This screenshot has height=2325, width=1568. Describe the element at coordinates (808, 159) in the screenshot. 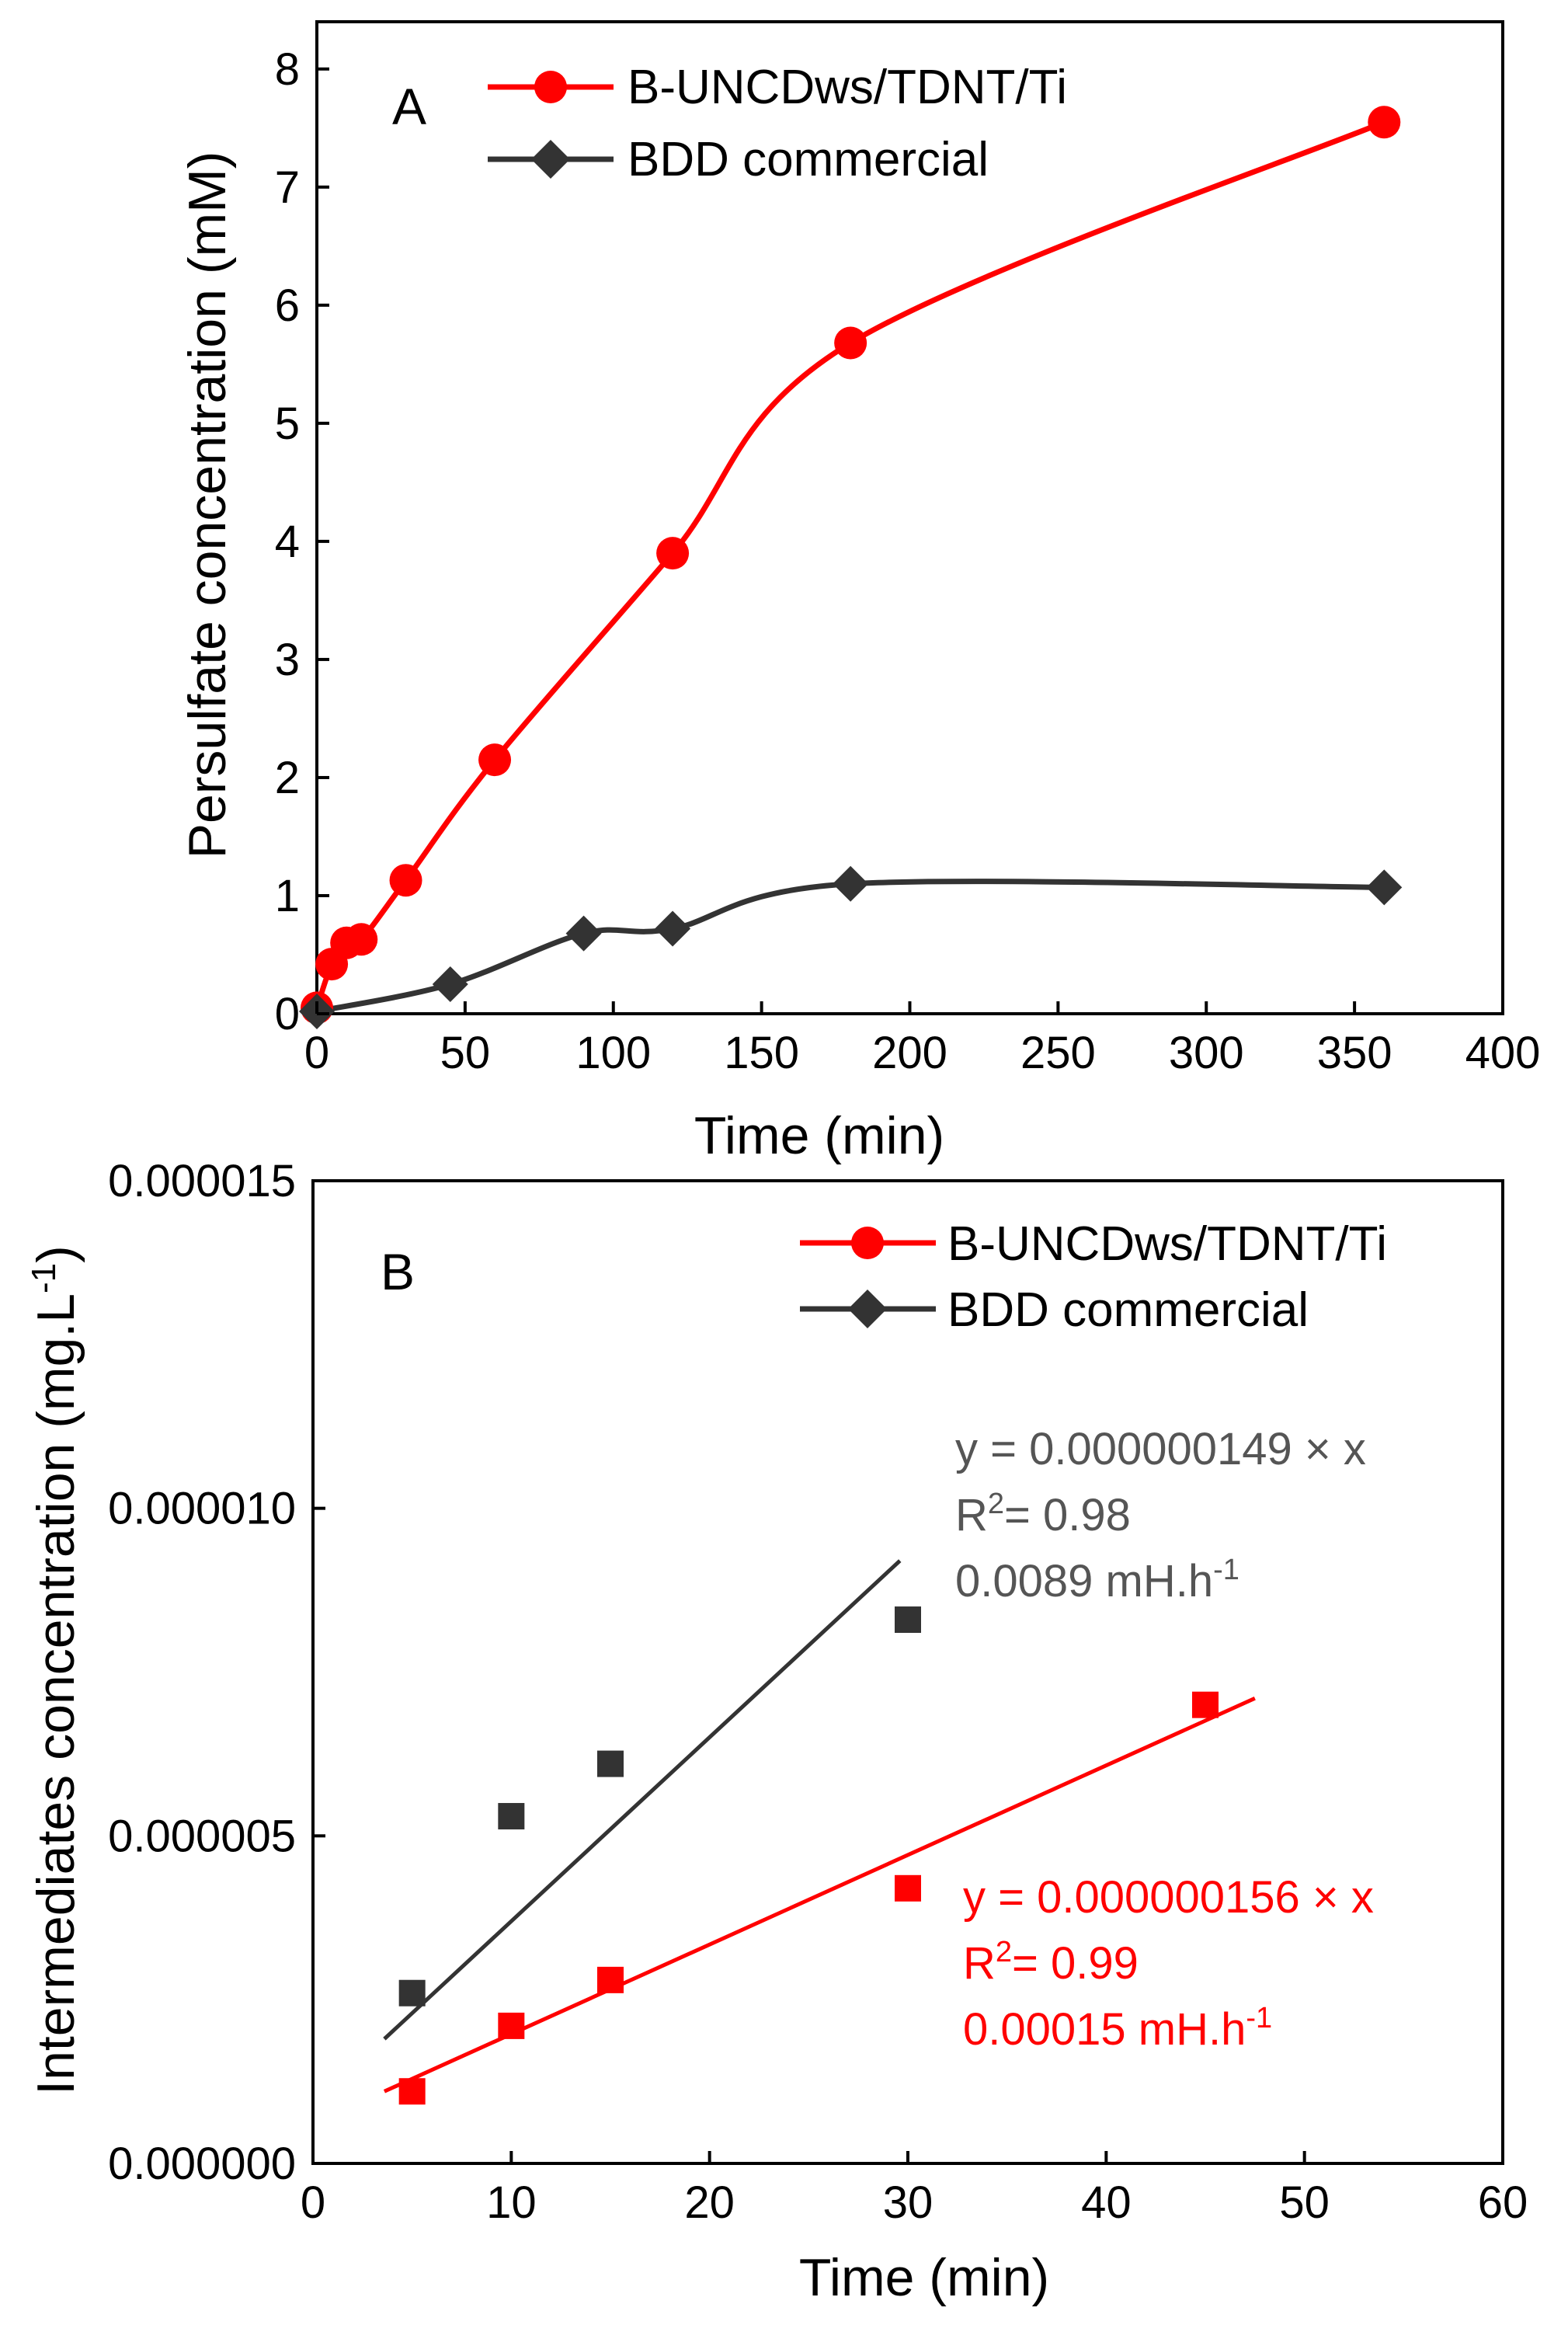

I see `legend-label-bdd: BDD commercial` at that location.